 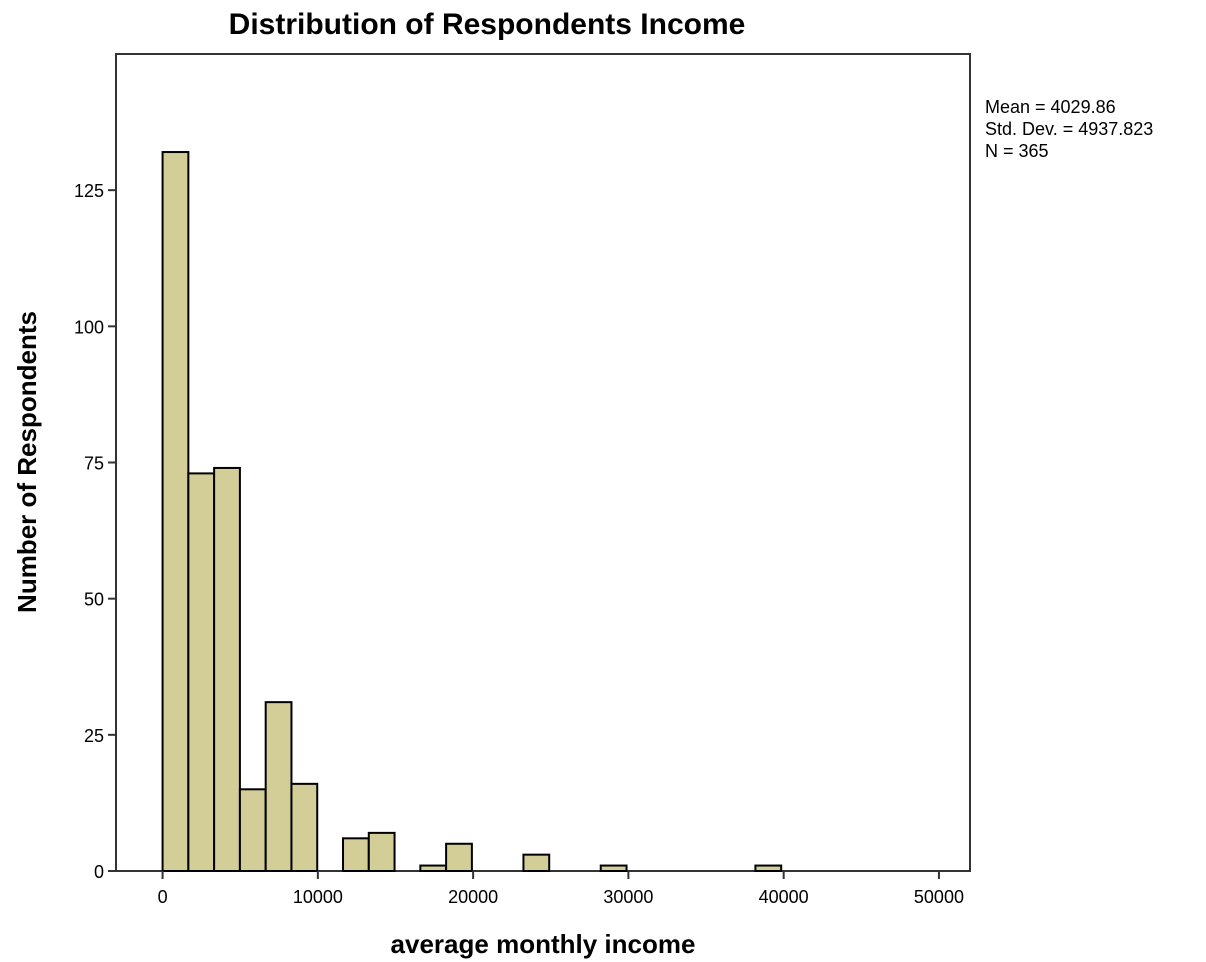 I want to click on y-tick-label: 125, so click(x=89, y=191).